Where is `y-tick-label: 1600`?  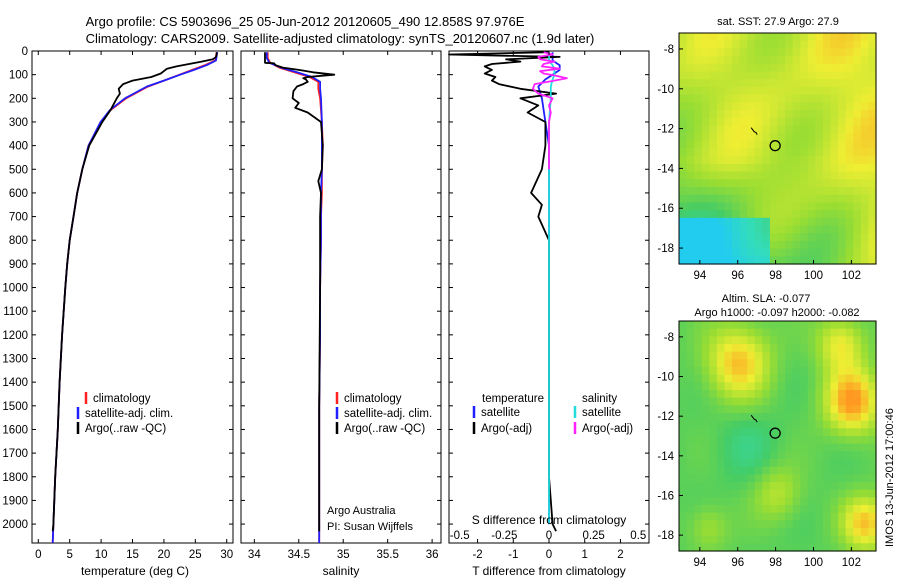 y-tick-label: 1600 is located at coordinates (15, 430).